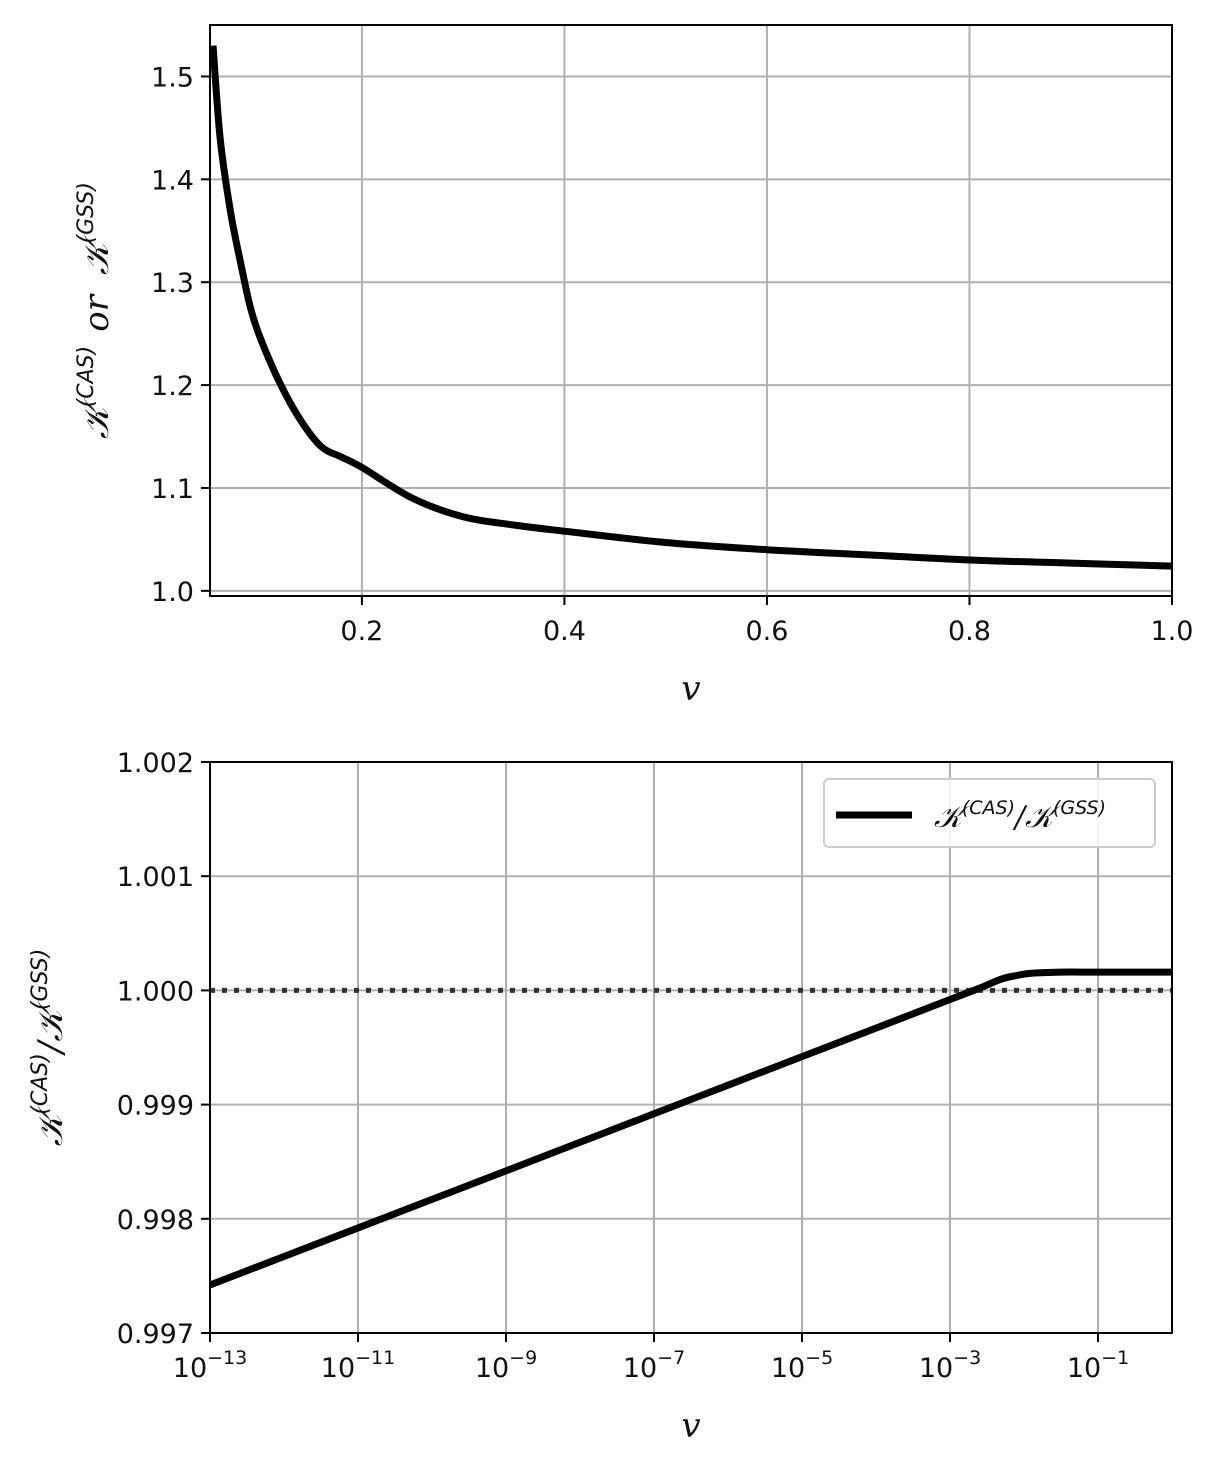 The image size is (1225, 1475). Describe the element at coordinates (564, 631) in the screenshot. I see `top-x-tick-label: 0.4` at that location.